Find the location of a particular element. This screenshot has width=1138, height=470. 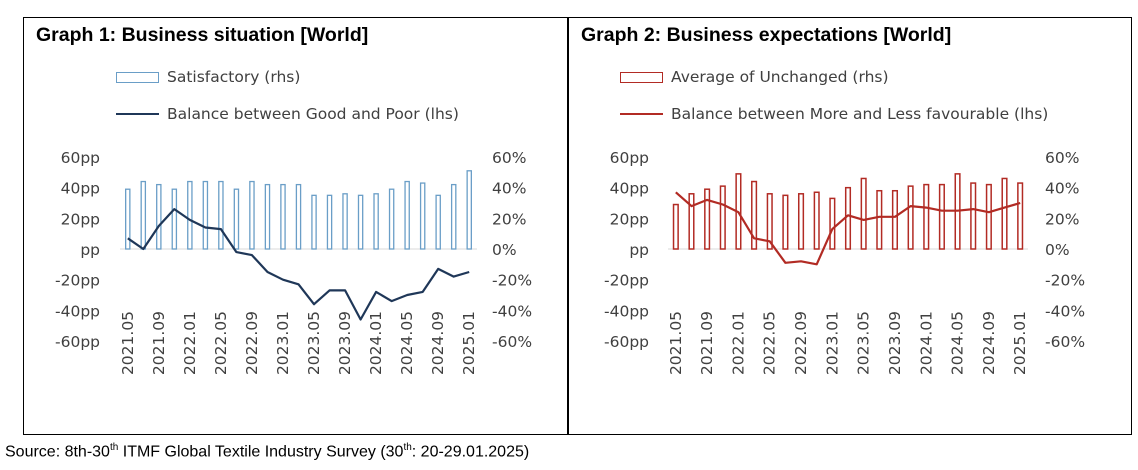

legend-label-bar: Average of Unchanged (rhs) is located at coordinates (780, 77).